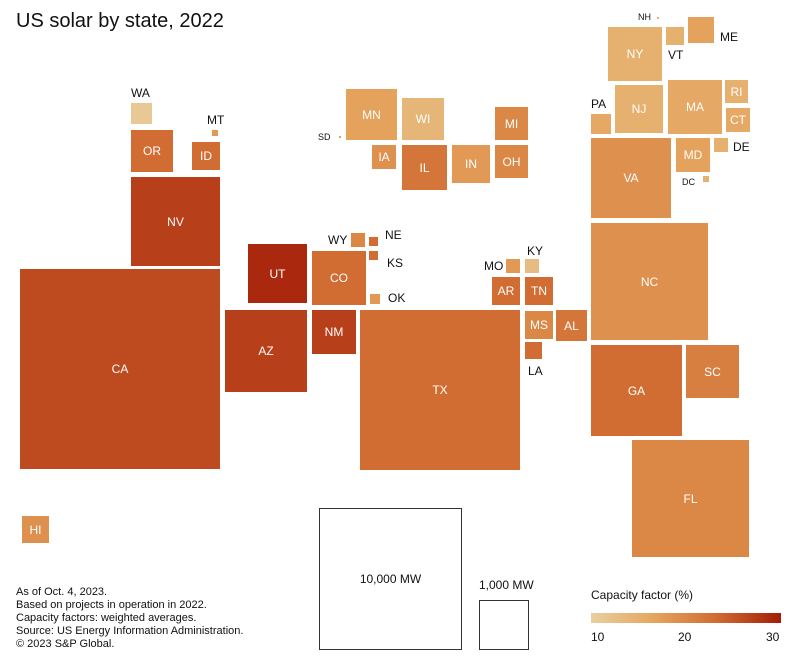 Image resolution: width=800 pixels, height=660 pixels. Describe the element at coordinates (513, 266) in the screenshot. I see `state-square-mo` at that location.